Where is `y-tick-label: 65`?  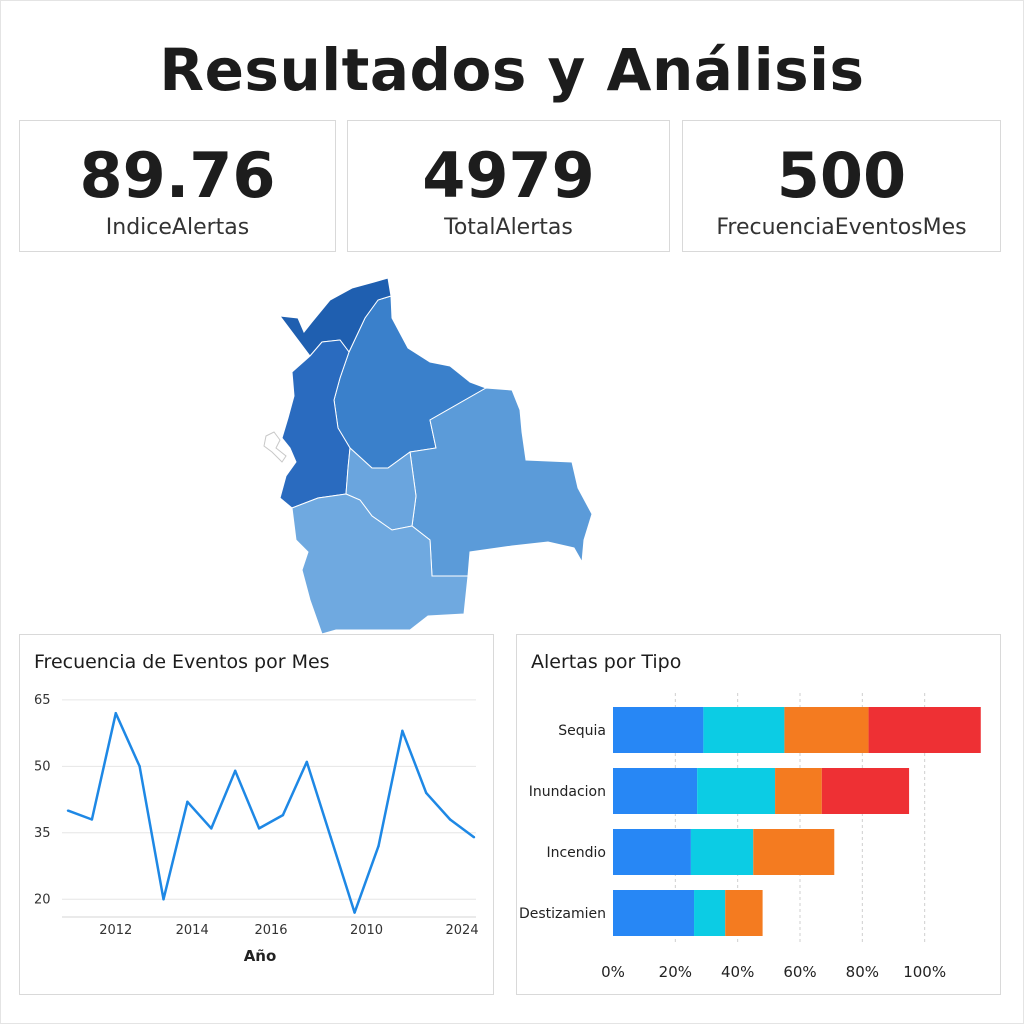 y-tick-label: 65 is located at coordinates (42, 700).